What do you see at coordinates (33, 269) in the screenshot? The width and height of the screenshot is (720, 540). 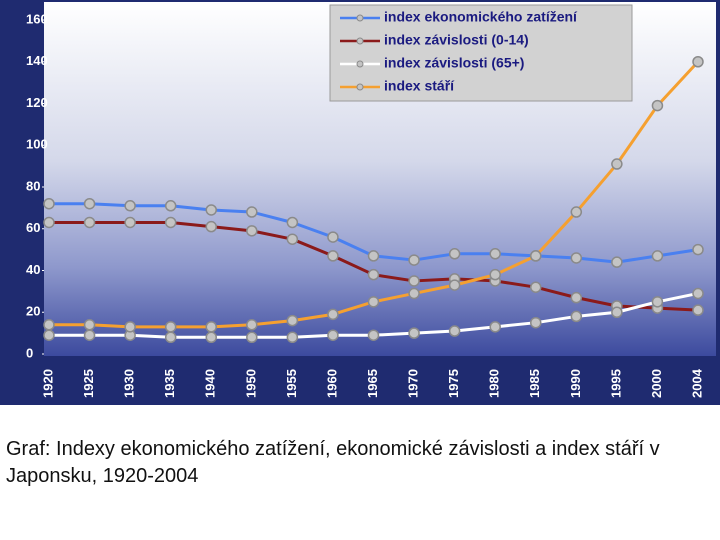 I see `y-tick-label: 40` at bounding box center [33, 269].